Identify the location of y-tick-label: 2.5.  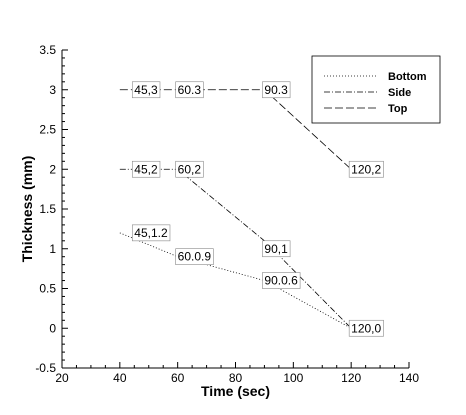
(47, 130).